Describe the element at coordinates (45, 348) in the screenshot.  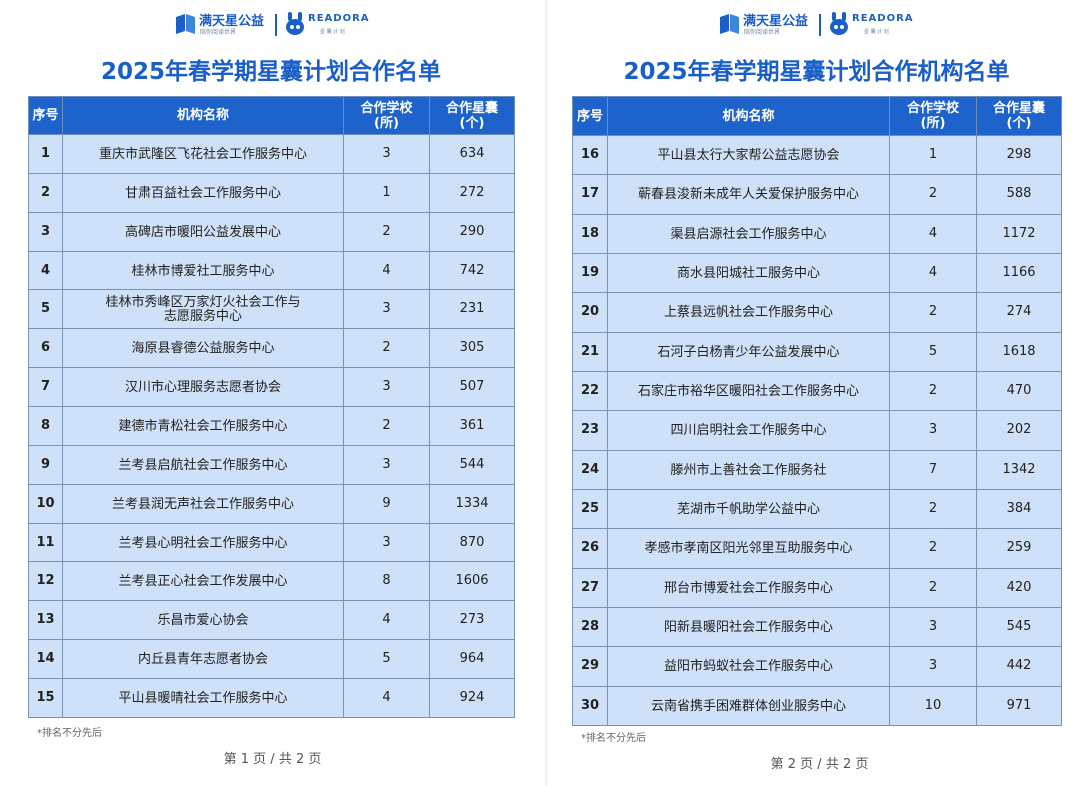
I see `row-number: 6` at that location.